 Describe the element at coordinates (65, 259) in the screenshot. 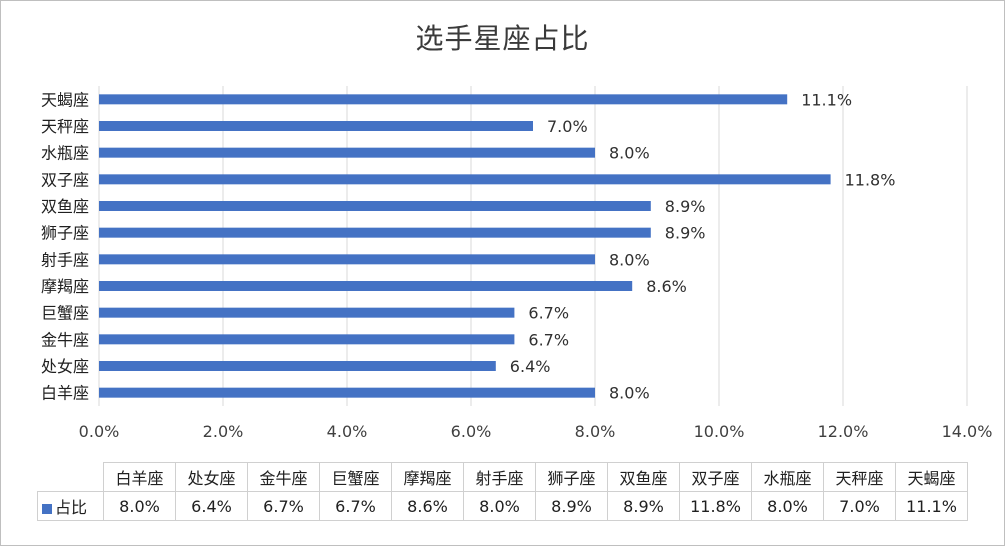

I see `category-label: 射手座` at that location.